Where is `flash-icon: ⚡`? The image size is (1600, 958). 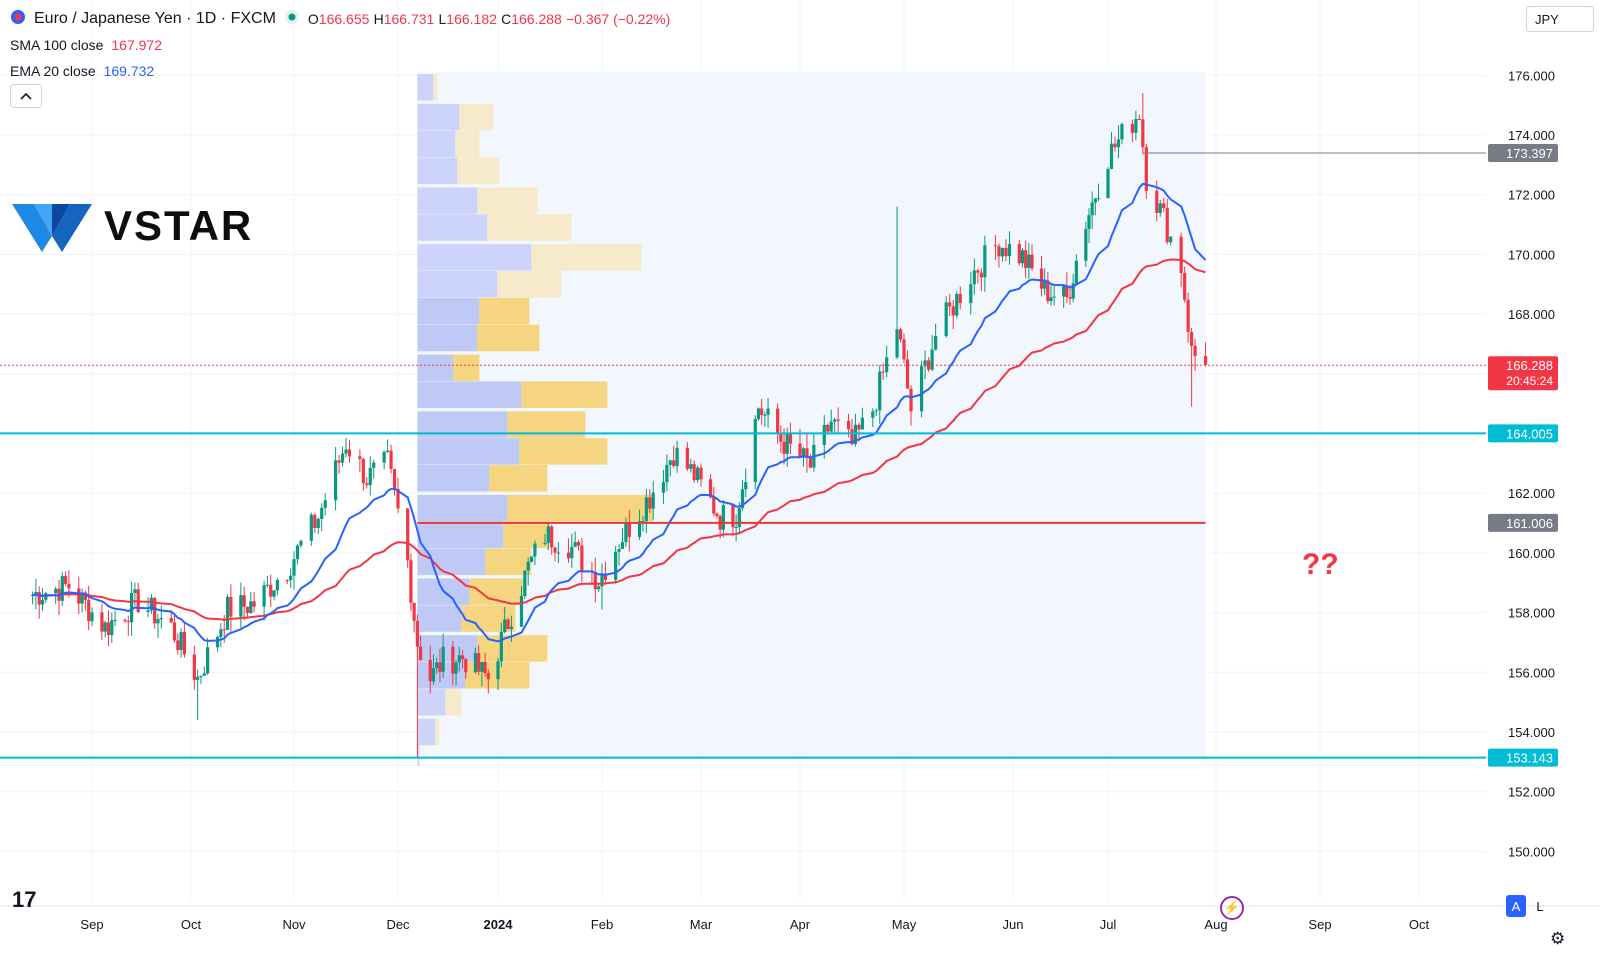 flash-icon: ⚡ is located at coordinates (1232, 908).